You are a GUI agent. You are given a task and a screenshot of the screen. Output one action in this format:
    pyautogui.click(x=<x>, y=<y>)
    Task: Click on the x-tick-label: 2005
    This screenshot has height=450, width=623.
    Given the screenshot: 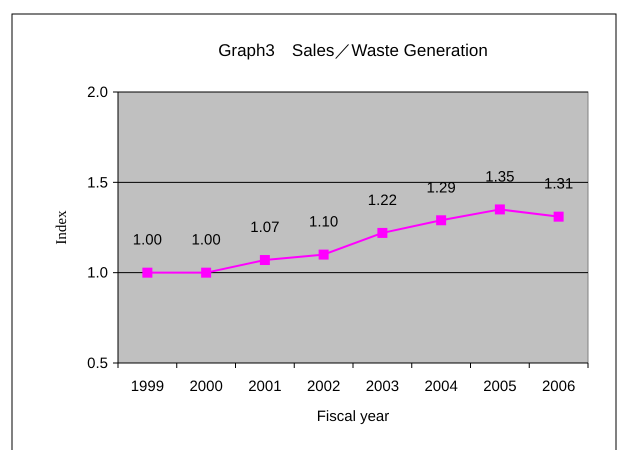 What is the action you would take?
    pyautogui.click(x=500, y=386)
    